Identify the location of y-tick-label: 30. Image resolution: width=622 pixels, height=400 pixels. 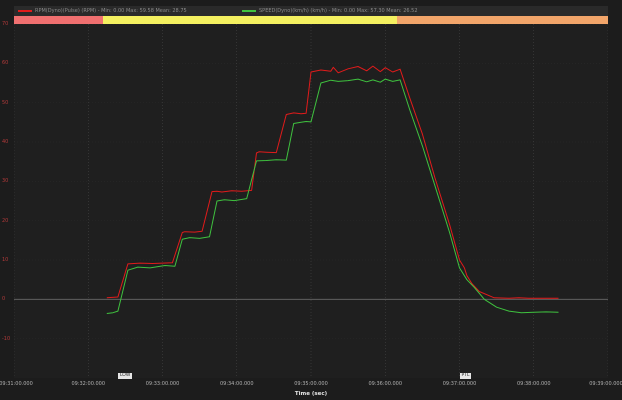
(5, 181).